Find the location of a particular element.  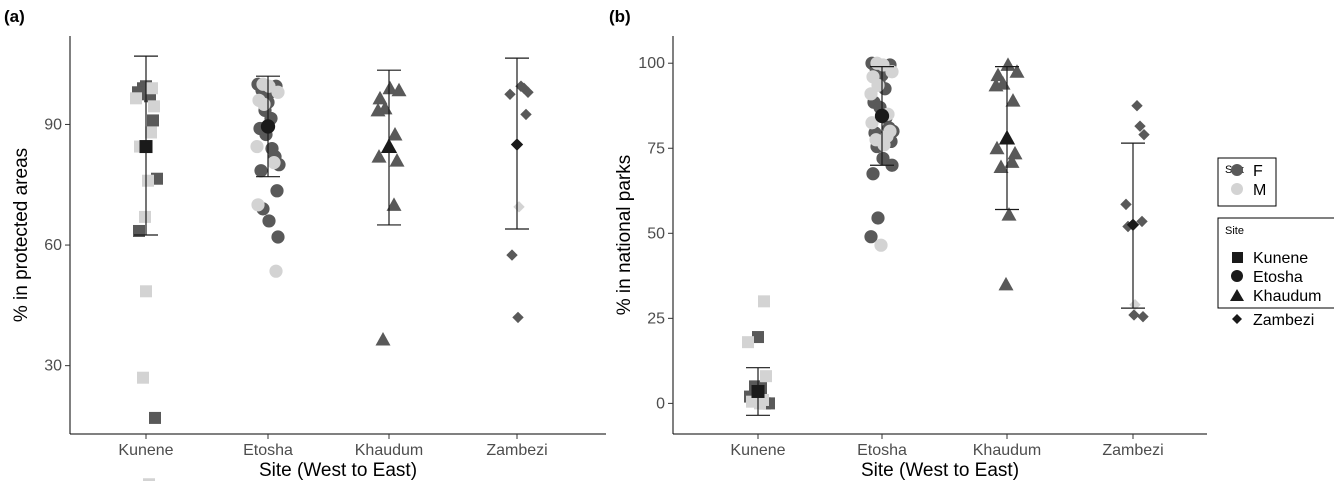

panel-1-mean-kunene is located at coordinates (758, 391).